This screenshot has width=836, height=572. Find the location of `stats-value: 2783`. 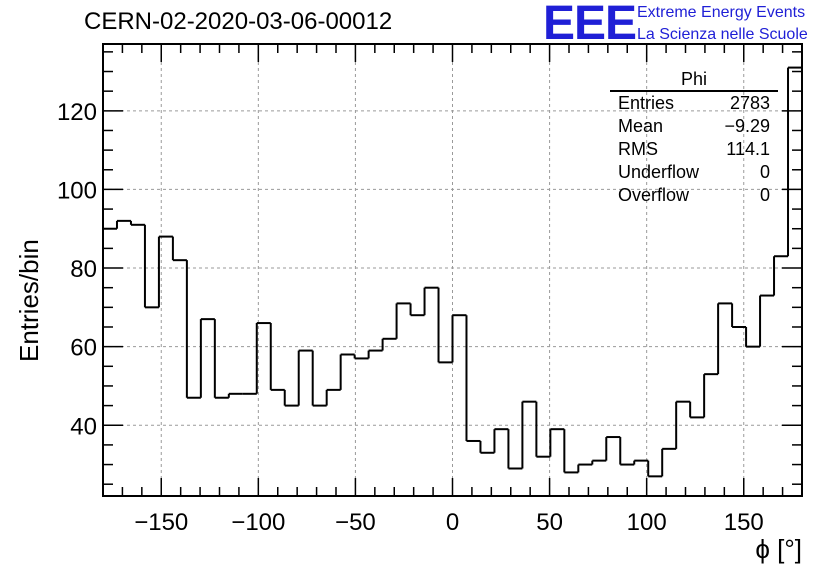

stats-value: 2783 is located at coordinates (749, 103).